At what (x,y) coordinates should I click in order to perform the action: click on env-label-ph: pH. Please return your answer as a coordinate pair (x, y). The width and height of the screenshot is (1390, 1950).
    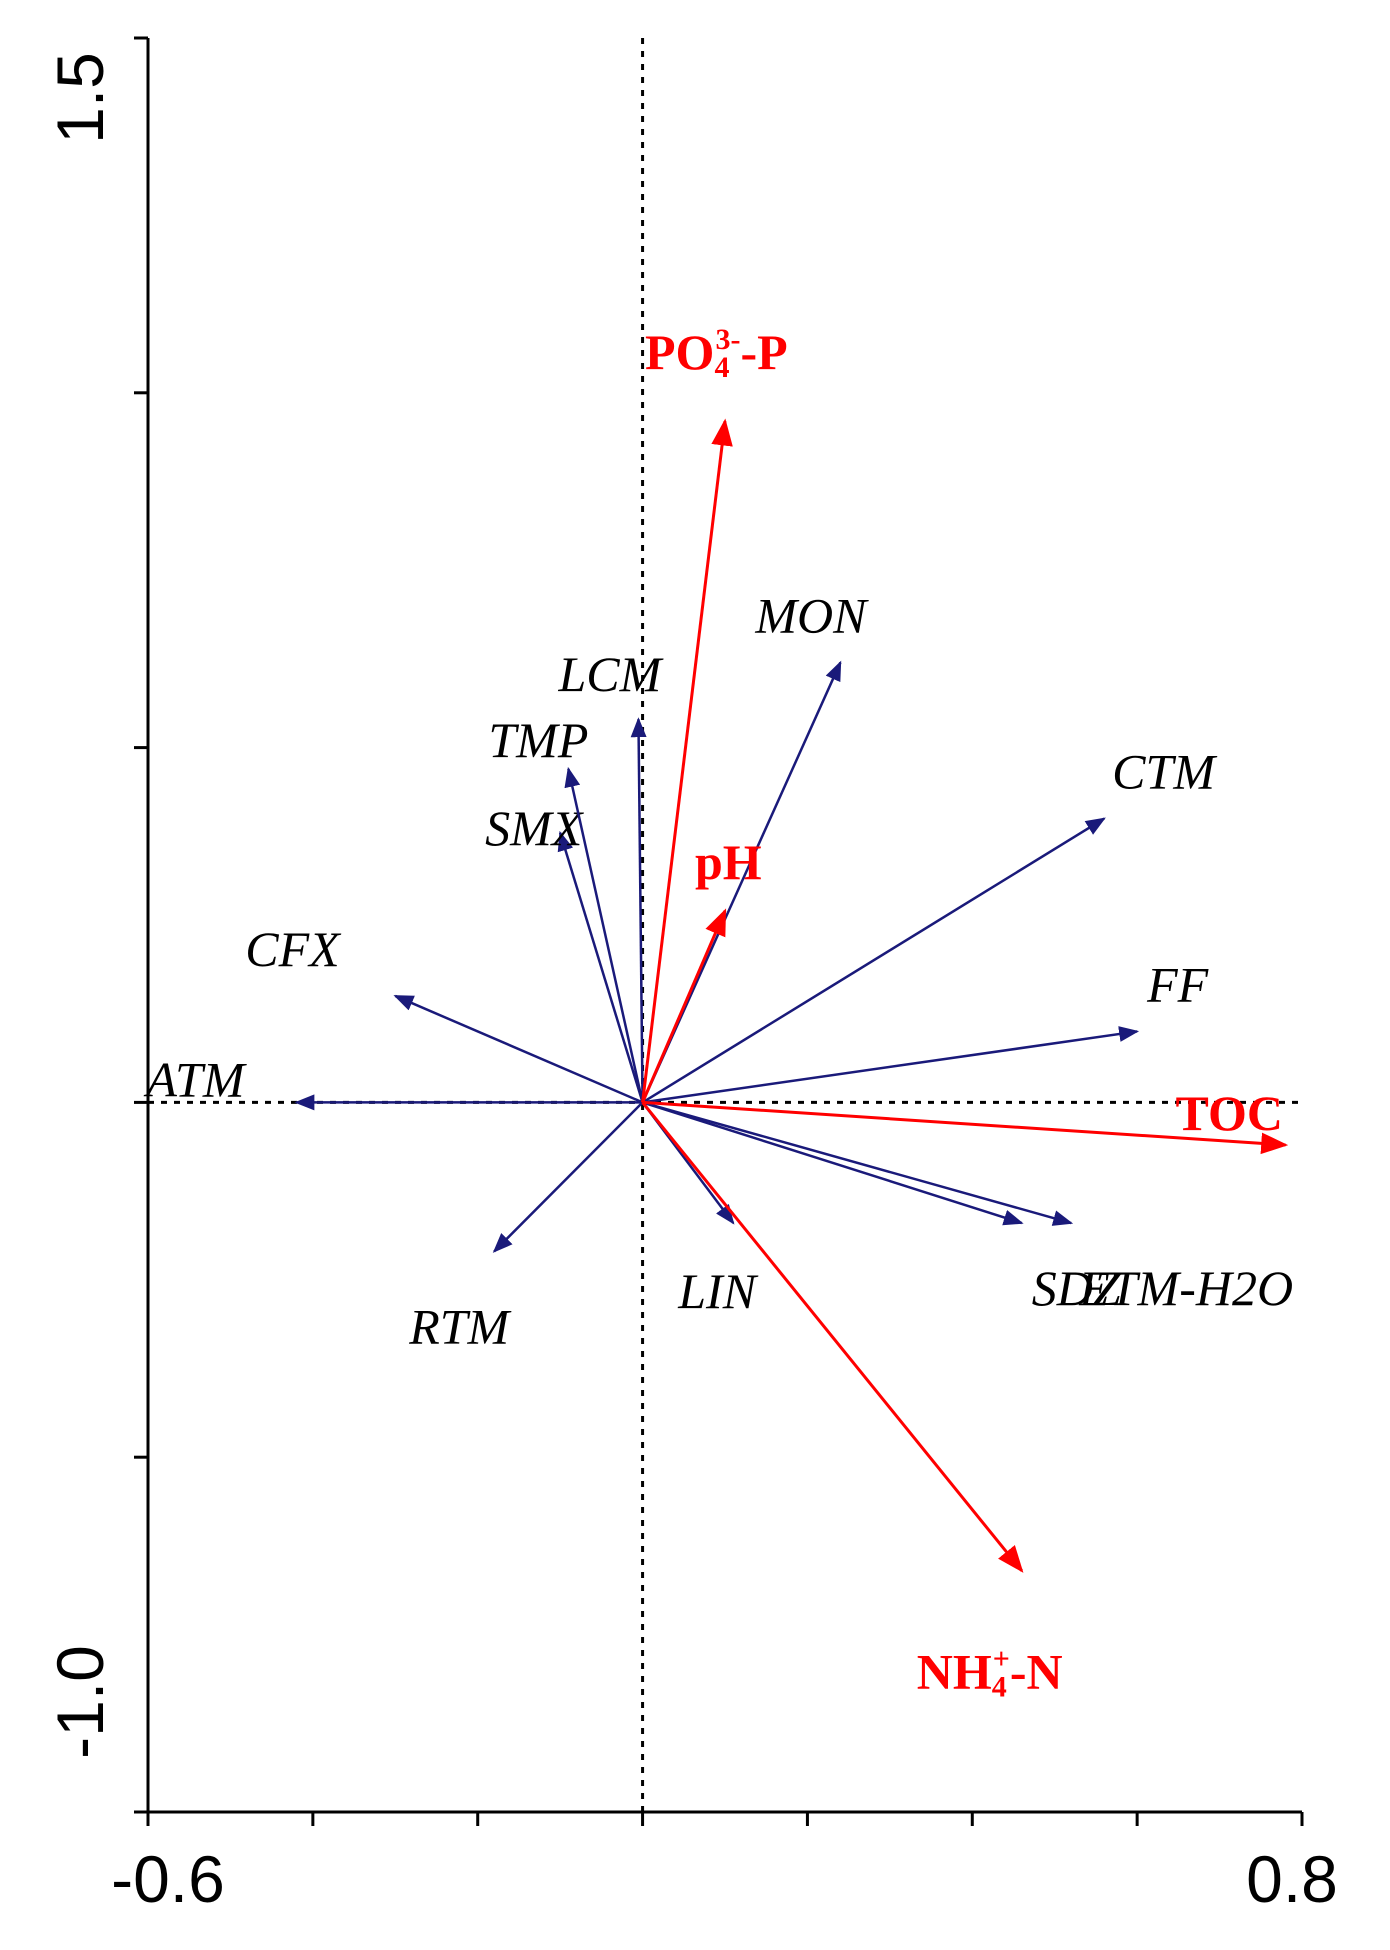
    Looking at the image, I should click on (728, 862).